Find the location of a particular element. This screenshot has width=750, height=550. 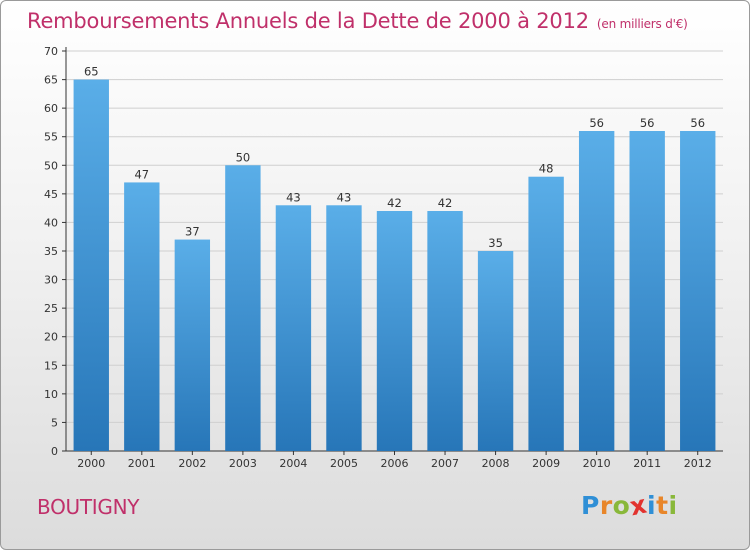

proxiti-logo: Proxiti is located at coordinates (629, 506).